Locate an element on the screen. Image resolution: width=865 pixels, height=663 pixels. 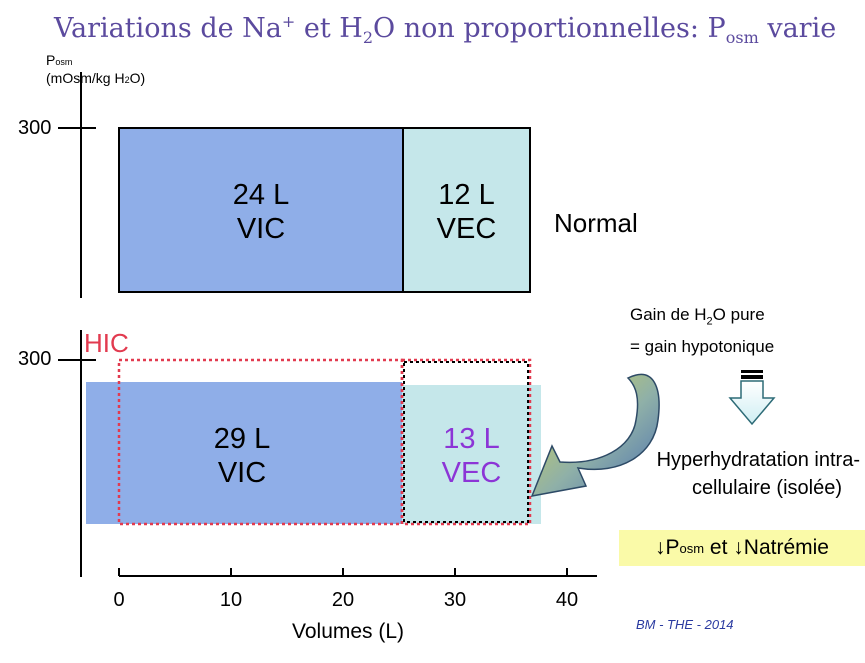
normal-vec-box is located at coordinates (466, 210).